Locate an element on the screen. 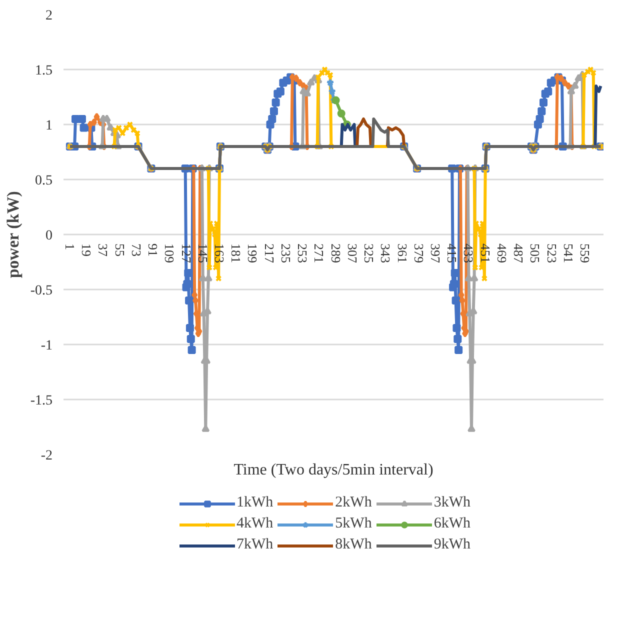  x-tick-label: 55 is located at coordinates (120, 250).